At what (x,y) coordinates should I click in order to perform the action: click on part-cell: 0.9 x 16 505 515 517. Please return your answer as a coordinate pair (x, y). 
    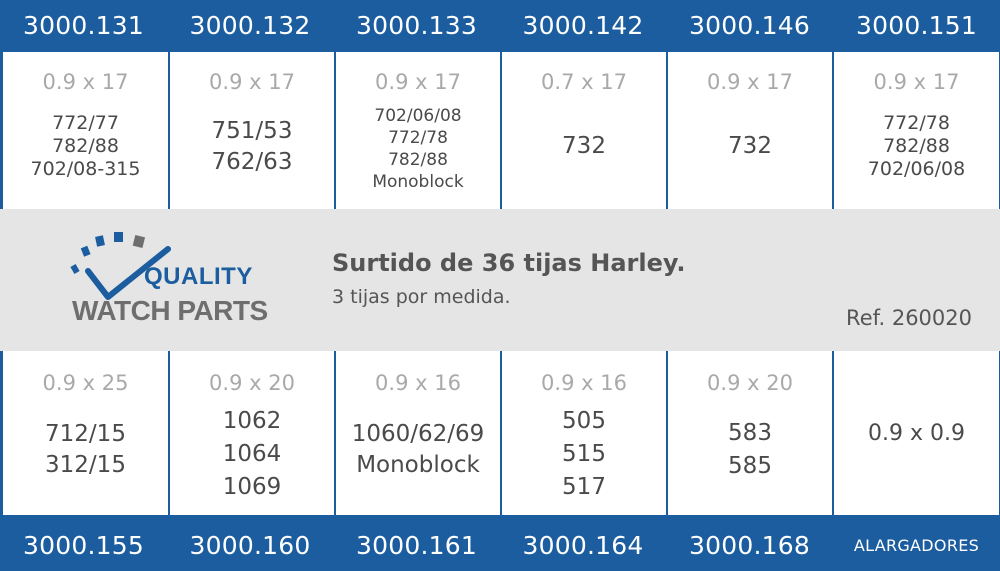
    Looking at the image, I should click on (584, 433).